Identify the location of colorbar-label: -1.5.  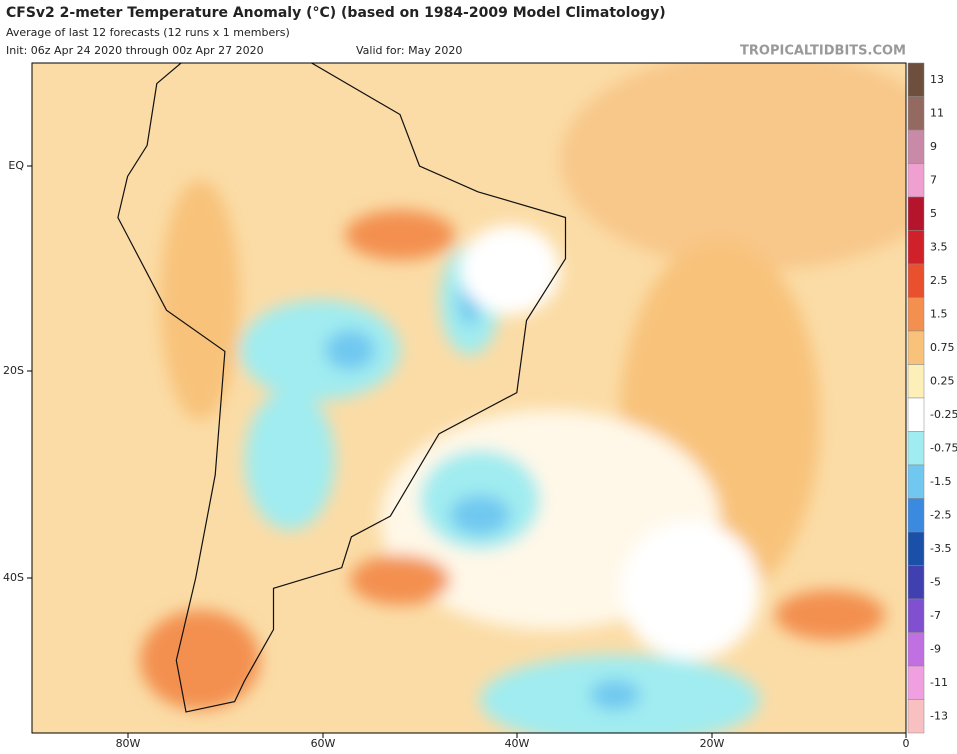
(940, 481).